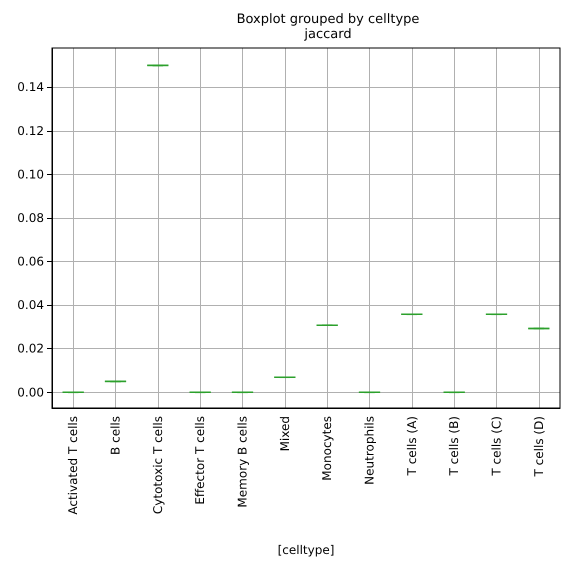  Describe the element at coordinates (157, 465) in the screenshot. I see `x-tick-label: Cytotoxic T cells` at that location.